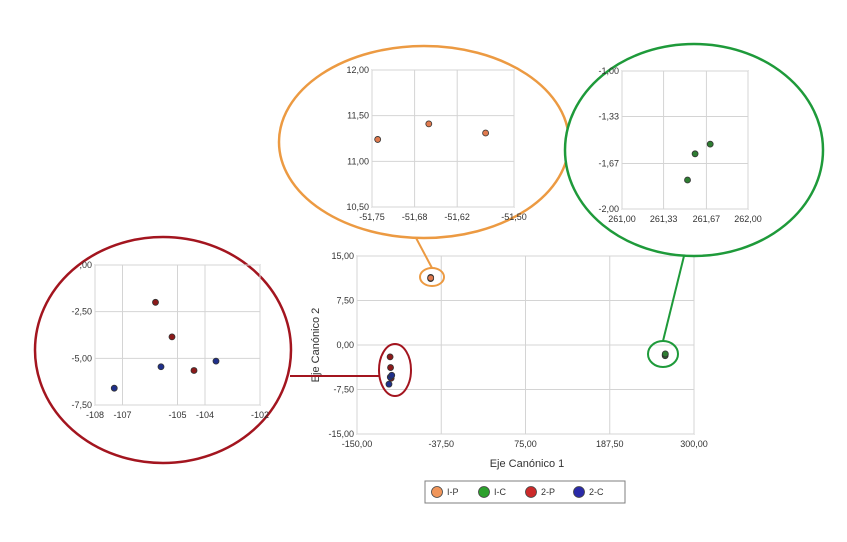  What do you see at coordinates (548, 492) in the screenshot?
I see `legend-label-2-p: 2-P` at bounding box center [548, 492].